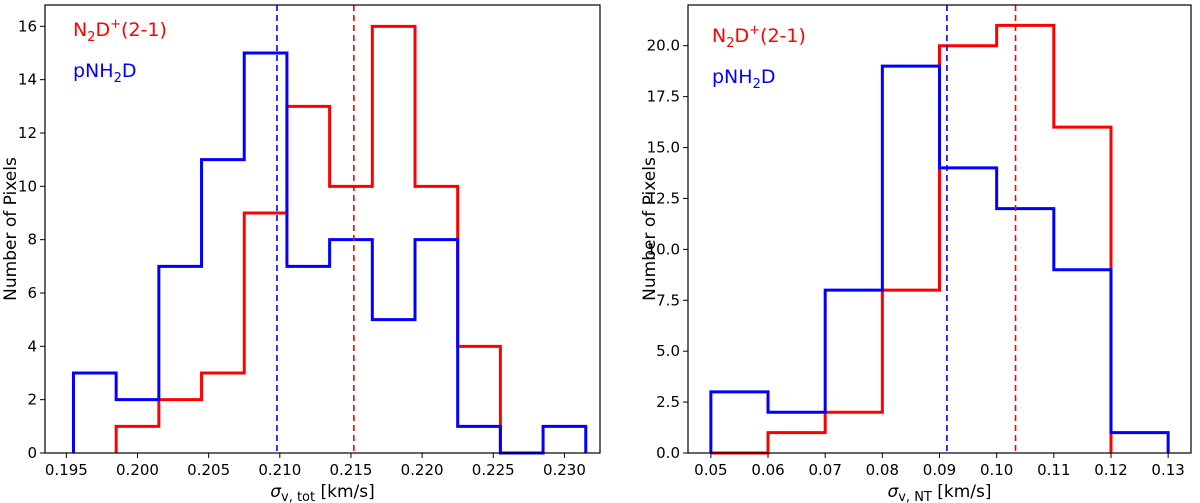 Image resolution: width=1200 pixels, height=503 pixels. What do you see at coordinates (1110, 470) in the screenshot?
I see `x-tick-label: 0.12` at bounding box center [1110, 470].